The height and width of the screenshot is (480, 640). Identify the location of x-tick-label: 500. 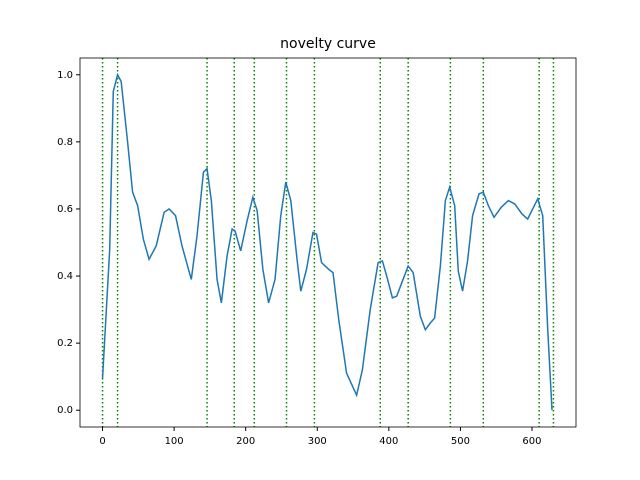
(460, 441).